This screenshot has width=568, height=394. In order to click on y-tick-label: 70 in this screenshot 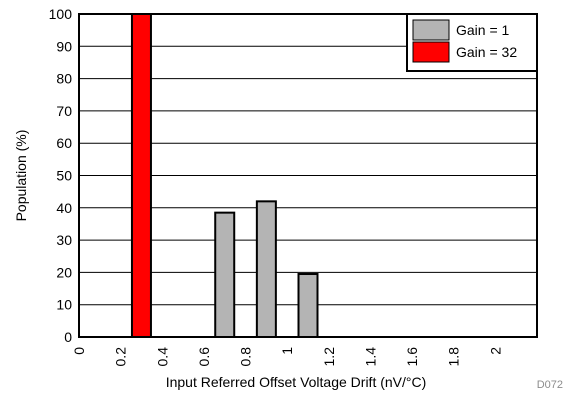, I will do `click(64, 111)`.